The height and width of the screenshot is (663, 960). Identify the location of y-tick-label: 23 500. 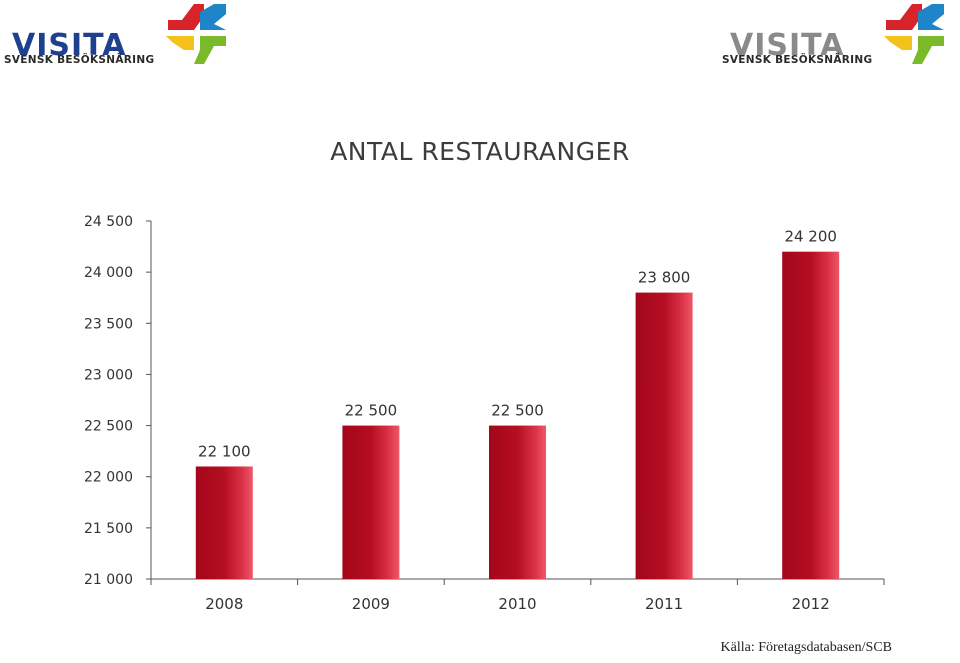
(108, 324).